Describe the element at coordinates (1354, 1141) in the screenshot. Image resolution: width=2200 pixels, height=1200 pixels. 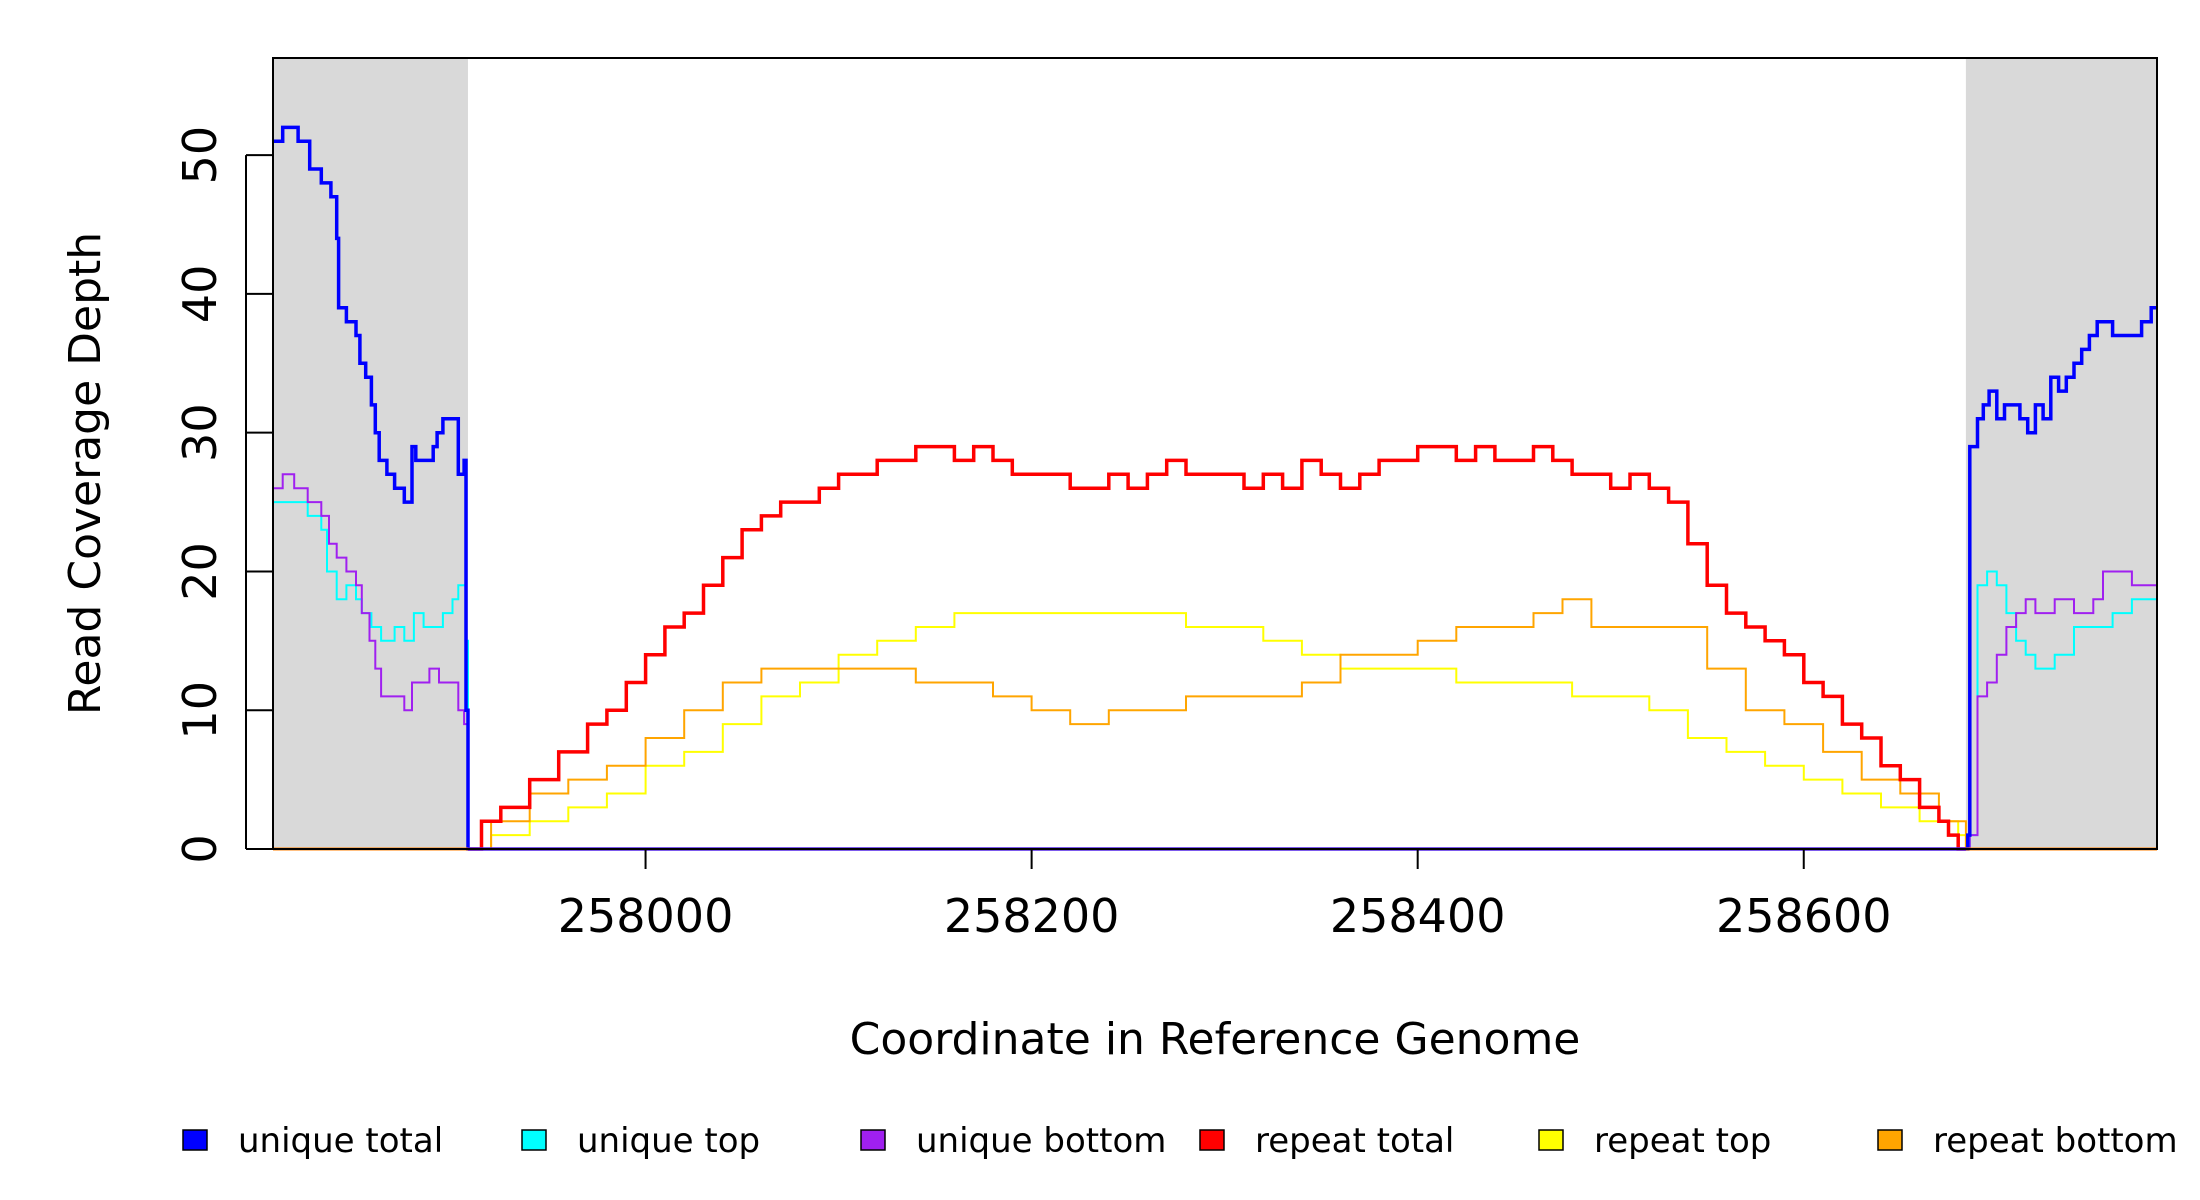
I see `legend-label-repeat-total: repeat total` at that location.